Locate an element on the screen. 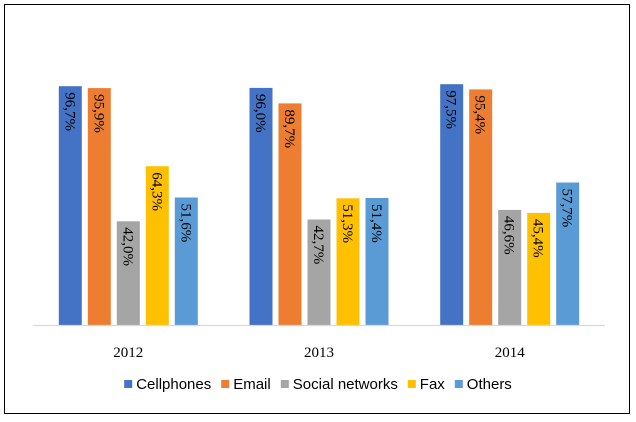 Image resolution: width=636 pixels, height=422 pixels. legend-item-others: Others is located at coordinates (483, 384).